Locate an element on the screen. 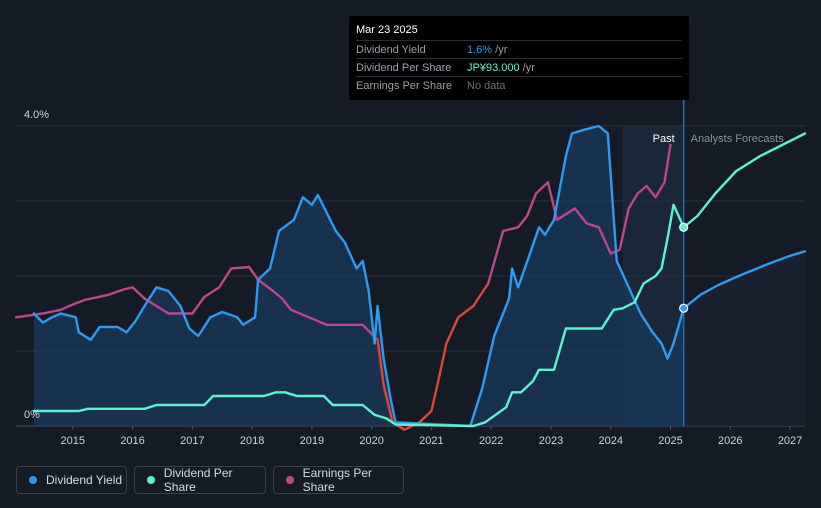 Image resolution: width=821 pixels, height=508 pixels. tooltip-label: Dividend Per Share is located at coordinates (404, 68).